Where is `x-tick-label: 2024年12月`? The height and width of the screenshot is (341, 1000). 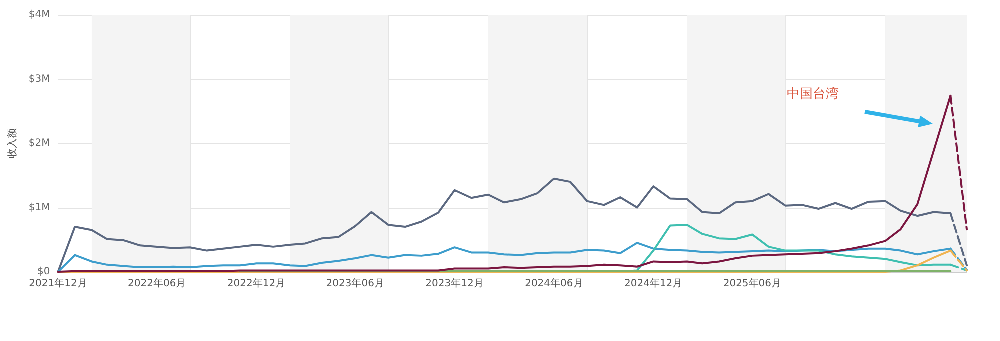 x-tick-label: 2024年12月 is located at coordinates (653, 284).